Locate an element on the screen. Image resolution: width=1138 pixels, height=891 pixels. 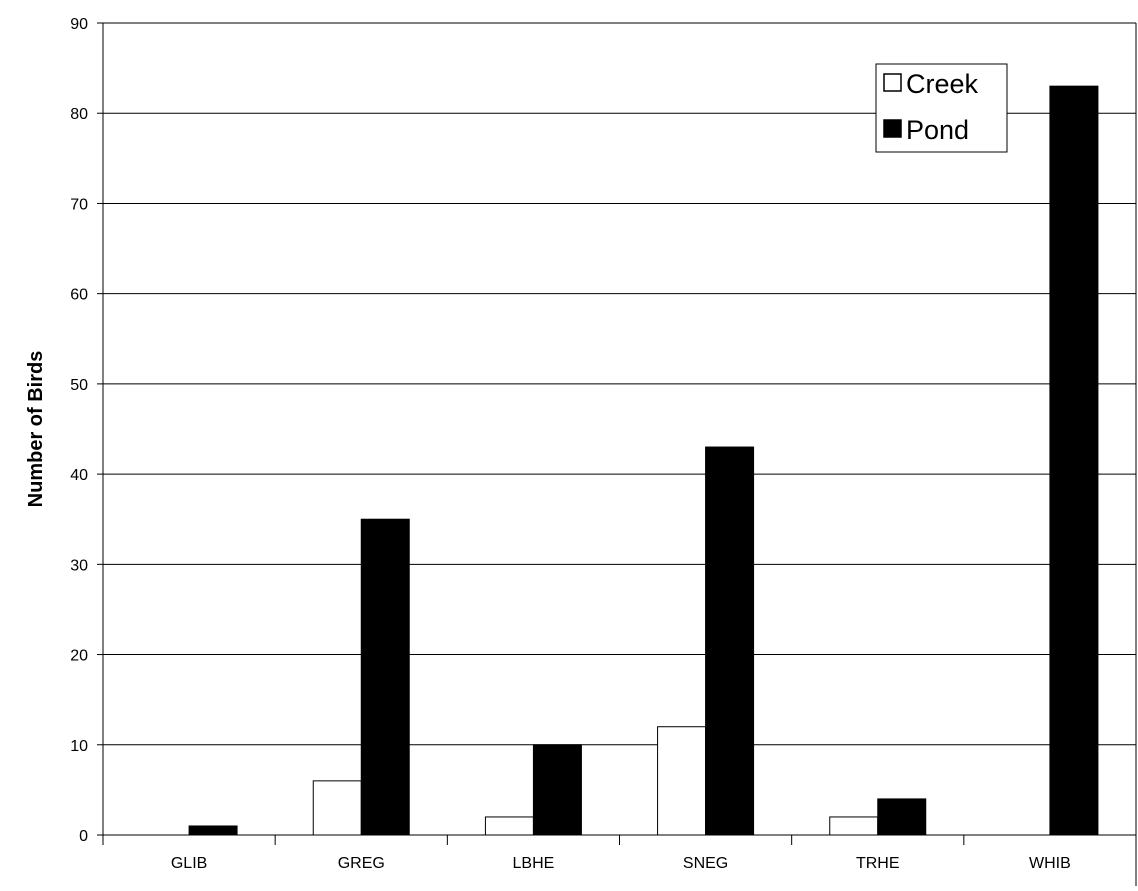
y-tick-label: 50 is located at coordinates (79, 385).